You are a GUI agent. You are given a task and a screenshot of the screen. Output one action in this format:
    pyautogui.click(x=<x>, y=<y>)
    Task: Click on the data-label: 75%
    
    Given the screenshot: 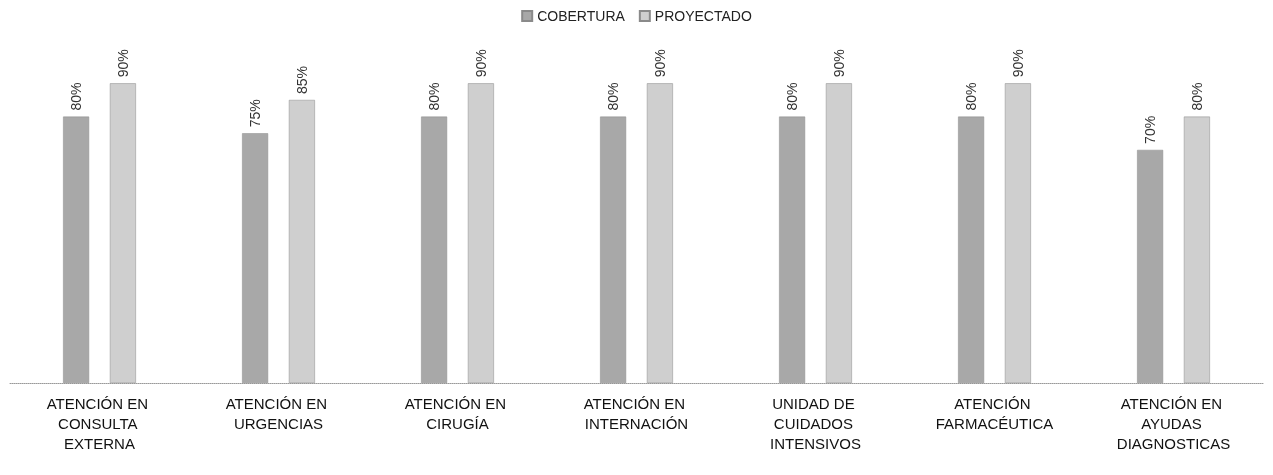 What is the action you would take?
    pyautogui.click(x=255, y=113)
    